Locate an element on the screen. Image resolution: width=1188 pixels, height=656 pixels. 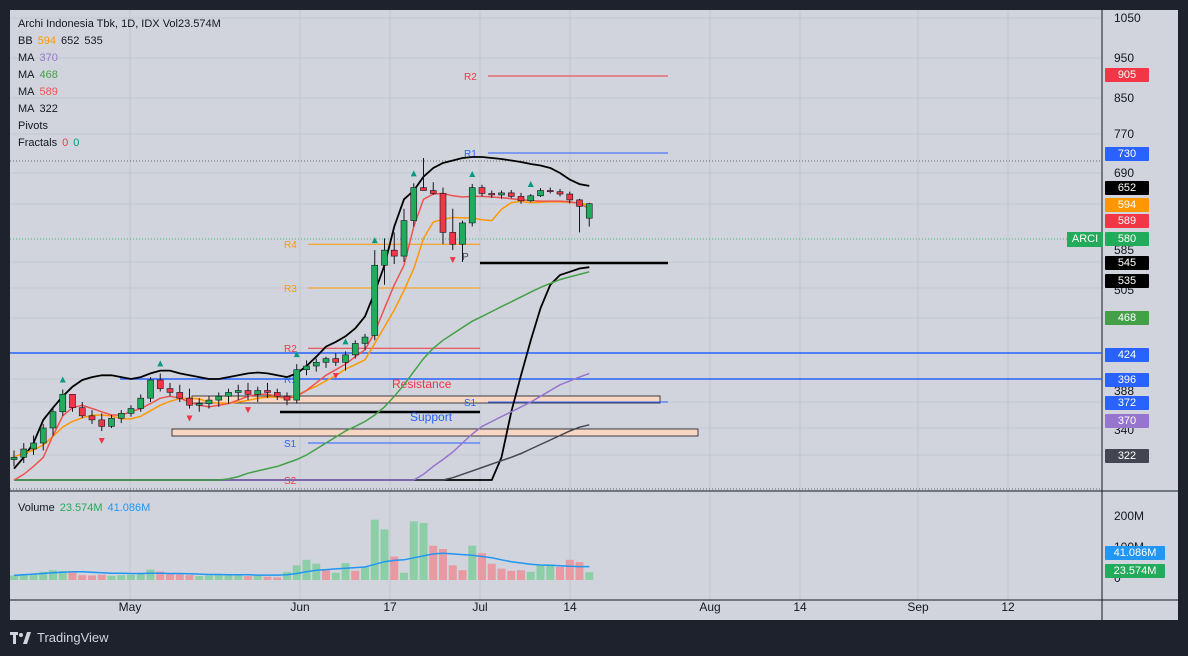
price-tag: 545 is located at coordinates (1127, 263).